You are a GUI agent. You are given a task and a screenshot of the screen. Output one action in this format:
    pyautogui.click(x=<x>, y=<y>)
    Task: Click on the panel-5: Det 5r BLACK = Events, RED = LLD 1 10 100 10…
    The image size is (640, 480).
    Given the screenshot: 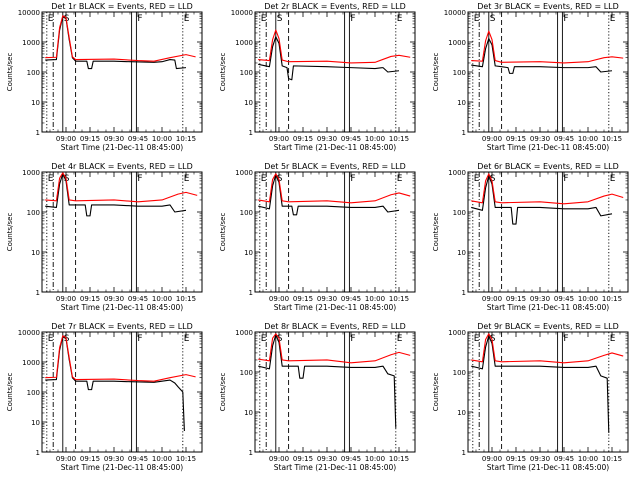 What is the action you would take?
    pyautogui.click(x=317, y=237)
    